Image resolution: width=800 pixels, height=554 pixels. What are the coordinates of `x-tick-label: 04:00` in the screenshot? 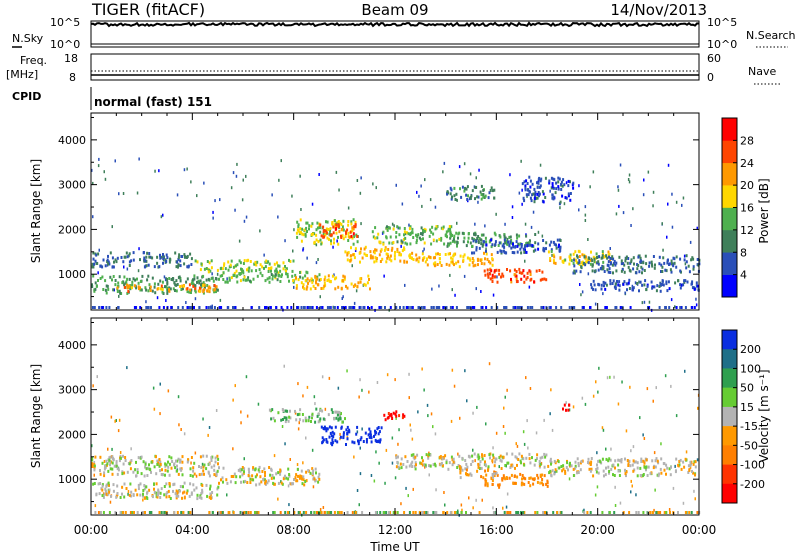 It's located at (192, 530).